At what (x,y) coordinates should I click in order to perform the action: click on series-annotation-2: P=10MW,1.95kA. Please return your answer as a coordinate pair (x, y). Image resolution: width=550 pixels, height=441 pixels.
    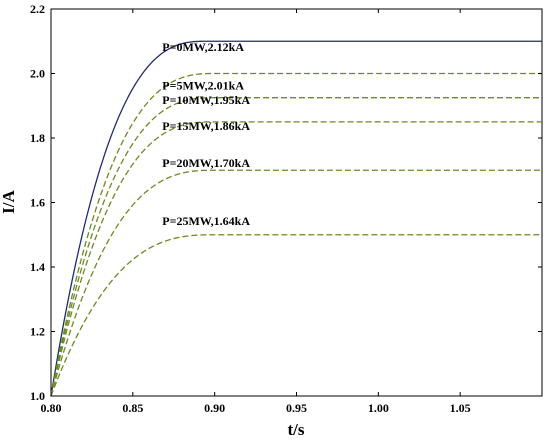
    Looking at the image, I should click on (206, 100).